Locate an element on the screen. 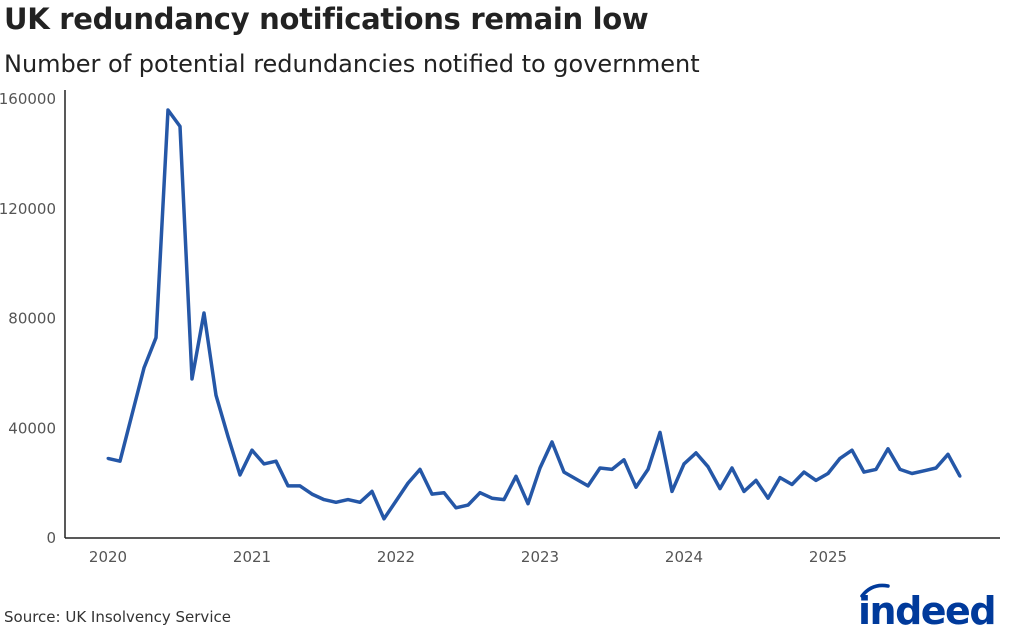 Image resolution: width=1024 pixels, height=640 pixels. y-tick-label: 80000 is located at coordinates (32, 319).